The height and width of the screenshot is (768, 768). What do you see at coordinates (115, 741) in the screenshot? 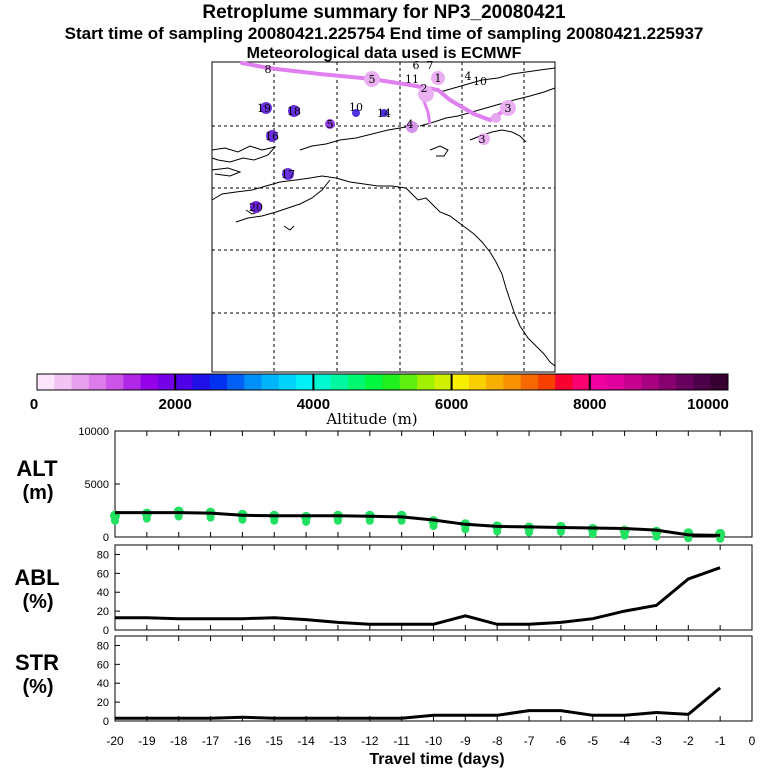
I see `x-tick-label: -20` at bounding box center [115, 741].